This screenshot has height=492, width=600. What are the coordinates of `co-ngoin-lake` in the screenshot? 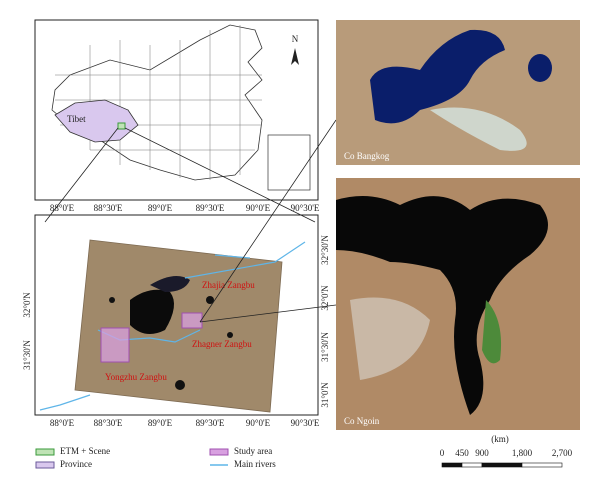 It's located at (152, 311).